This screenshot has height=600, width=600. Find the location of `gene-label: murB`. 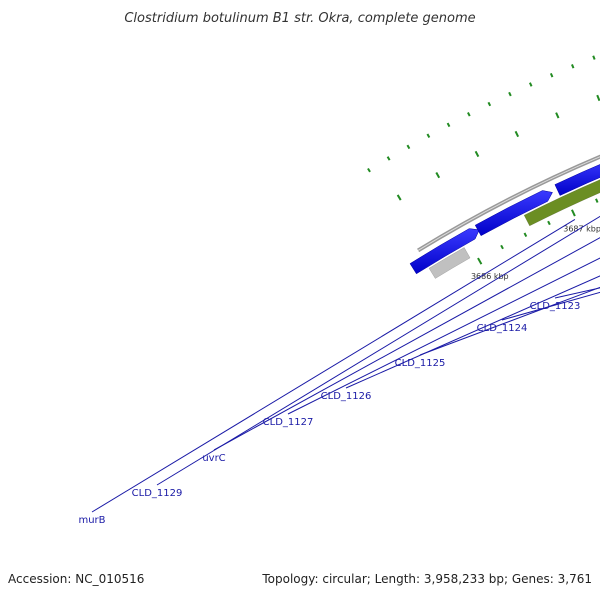

gene-label: murB is located at coordinates (91, 520).